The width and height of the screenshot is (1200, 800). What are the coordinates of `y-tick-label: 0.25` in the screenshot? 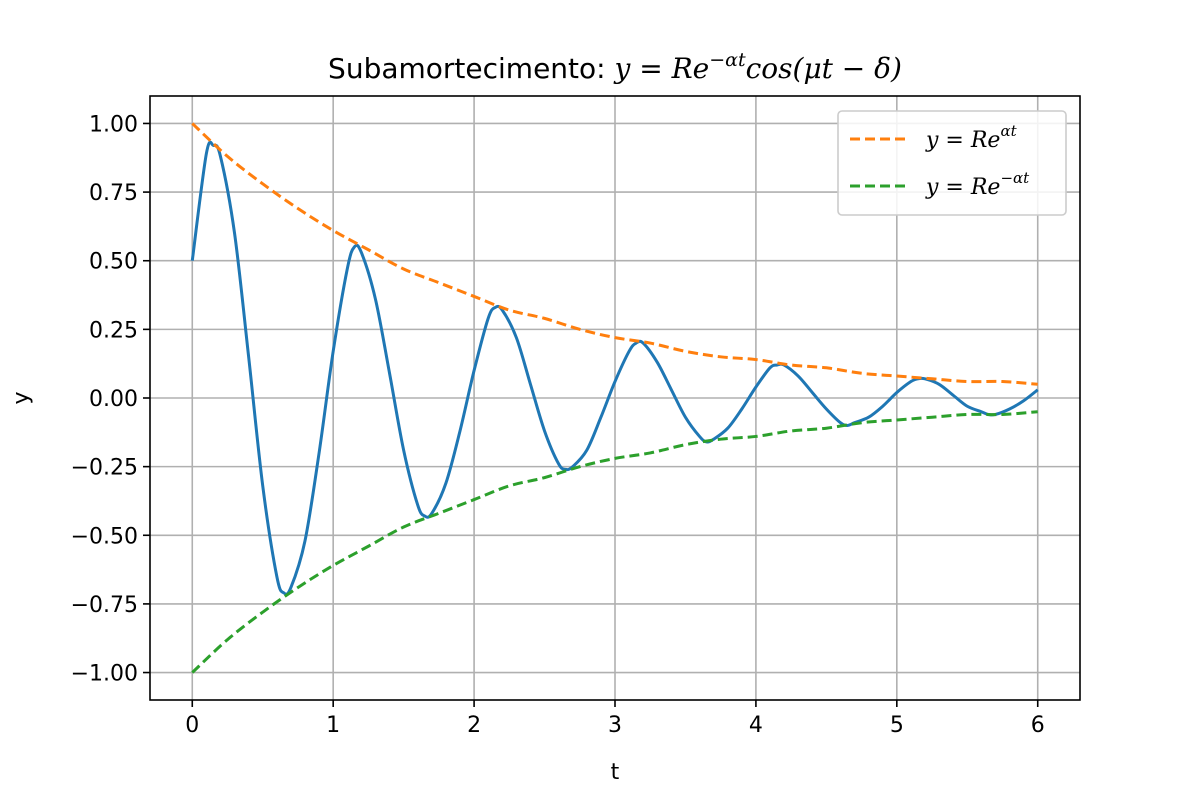 It's located at (113, 330).